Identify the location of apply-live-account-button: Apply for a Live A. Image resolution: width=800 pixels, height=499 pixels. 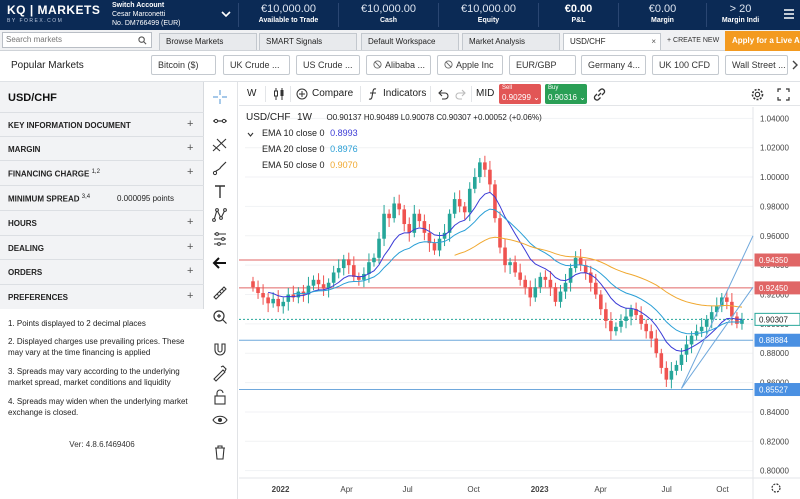
(762, 41).